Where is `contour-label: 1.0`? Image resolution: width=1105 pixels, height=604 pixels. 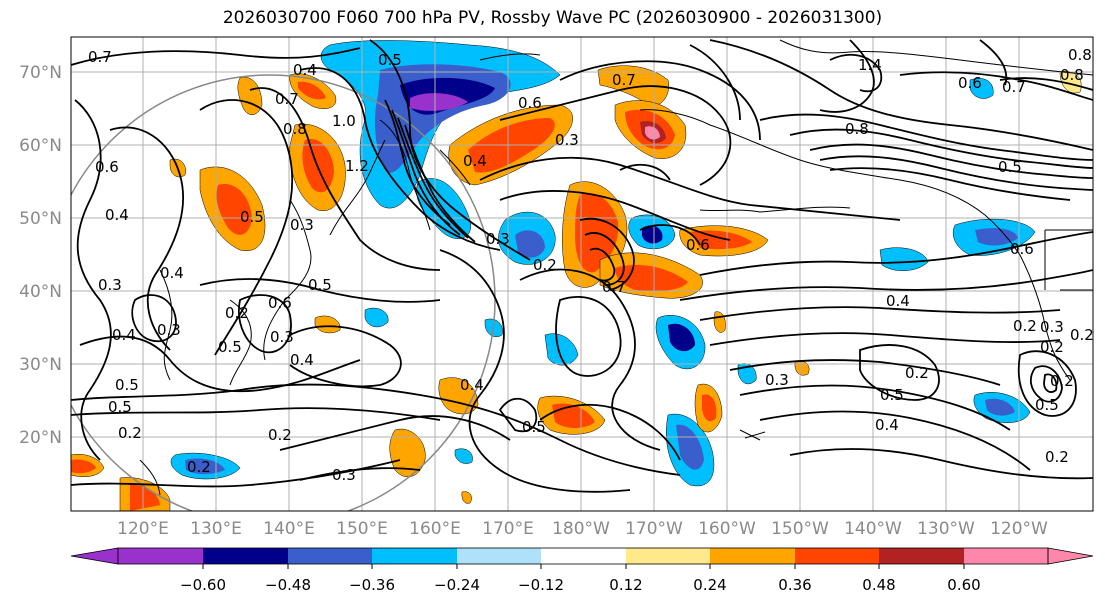 contour-label: 1.0 is located at coordinates (344, 121).